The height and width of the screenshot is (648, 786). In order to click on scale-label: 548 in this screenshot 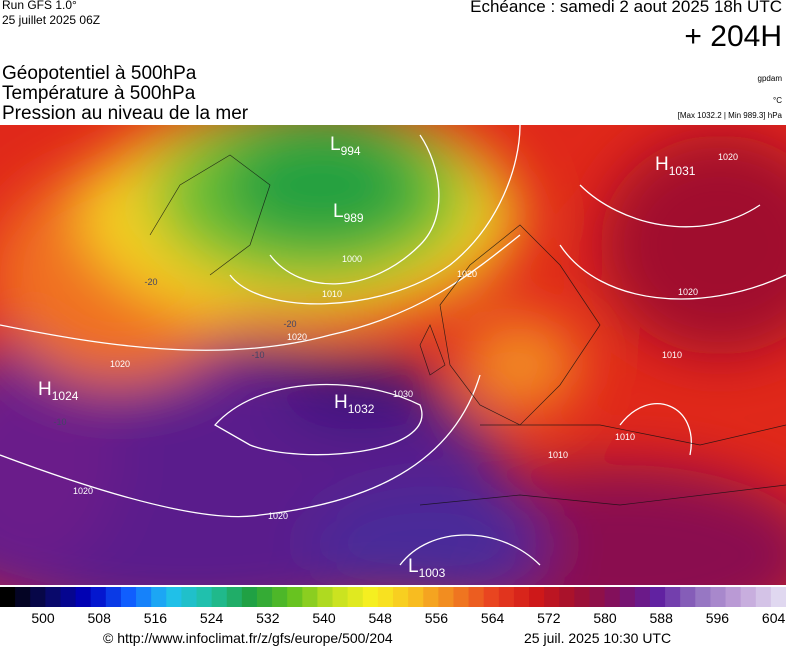, I will do `click(380, 618)`.